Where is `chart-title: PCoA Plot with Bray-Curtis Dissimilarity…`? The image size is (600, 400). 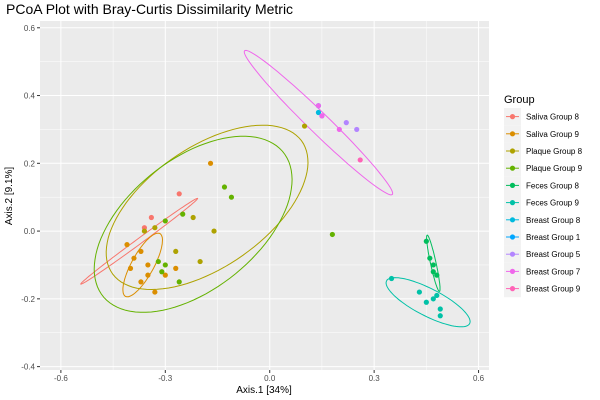 chart-title: PCoA Plot with Bray-Curtis Dissimilarity… is located at coordinates (149, 9).